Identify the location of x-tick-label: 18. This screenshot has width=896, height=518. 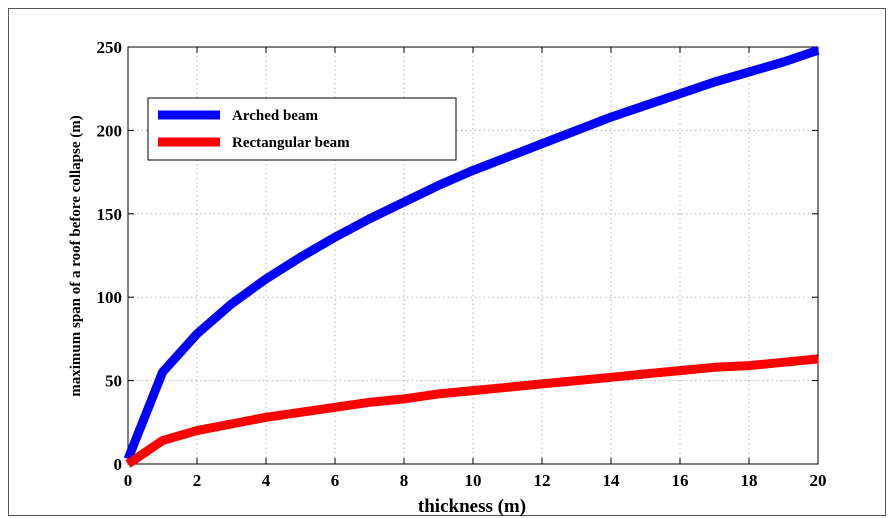
(749, 480).